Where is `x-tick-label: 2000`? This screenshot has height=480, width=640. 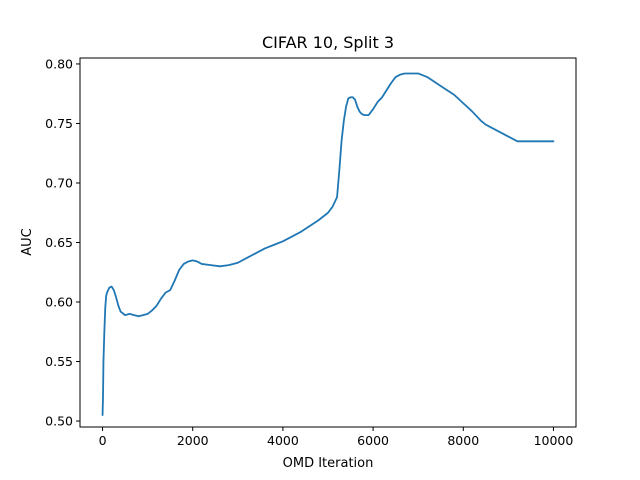 x-tick-label: 2000 is located at coordinates (193, 440).